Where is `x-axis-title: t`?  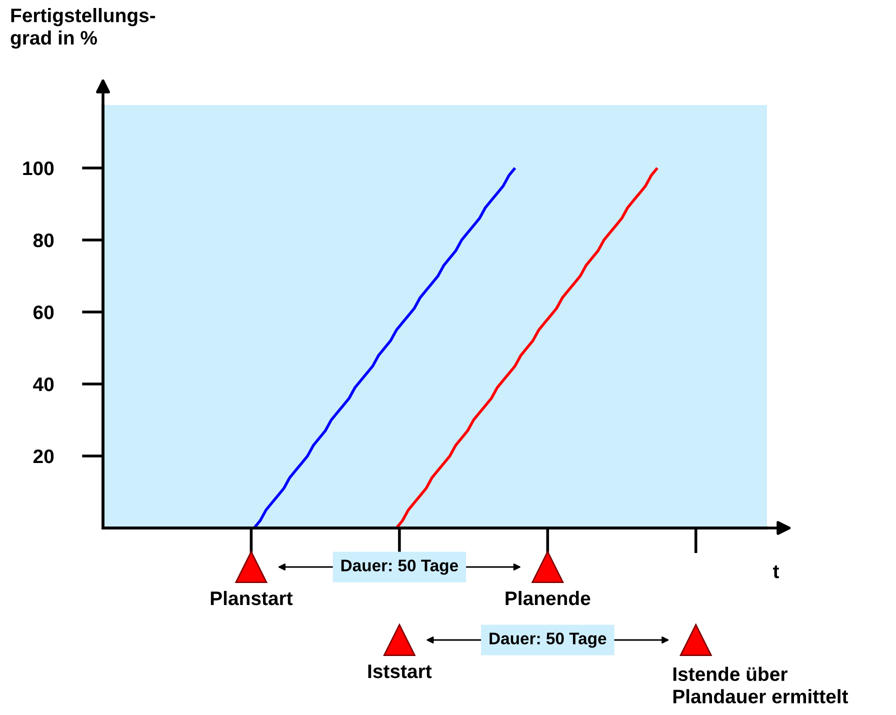
x-axis-title: t is located at coordinates (776, 571).